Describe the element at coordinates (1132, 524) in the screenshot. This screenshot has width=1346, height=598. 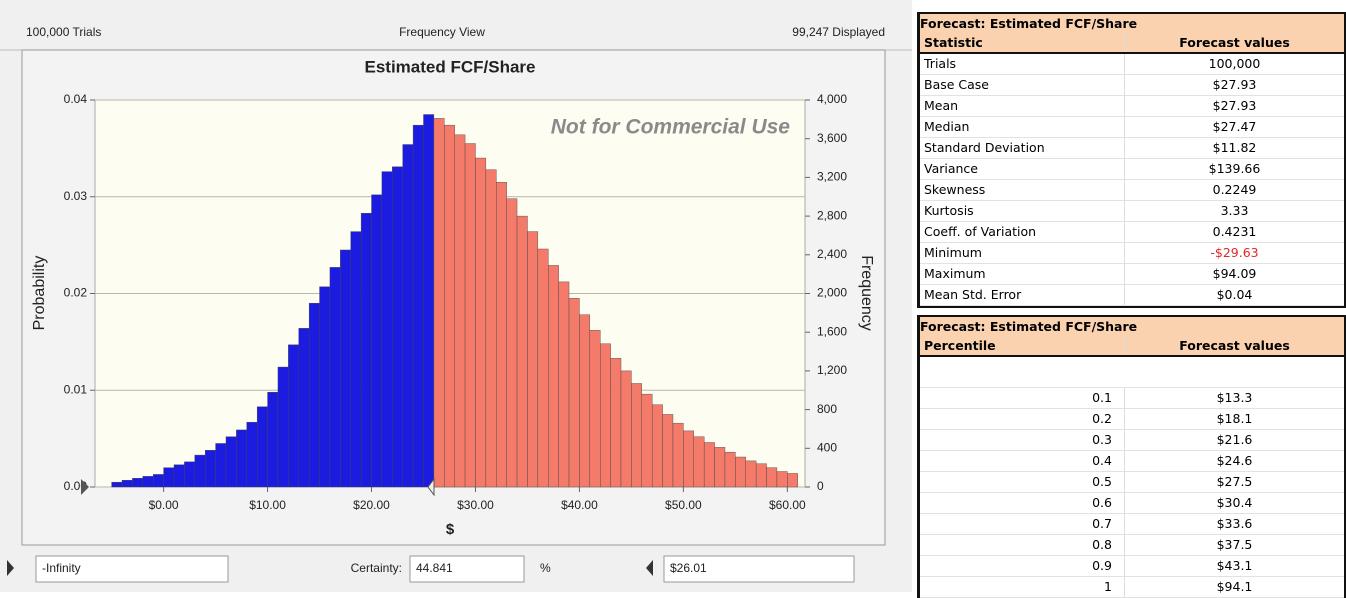
I see `table-row: 0.7 $33.6` at that location.